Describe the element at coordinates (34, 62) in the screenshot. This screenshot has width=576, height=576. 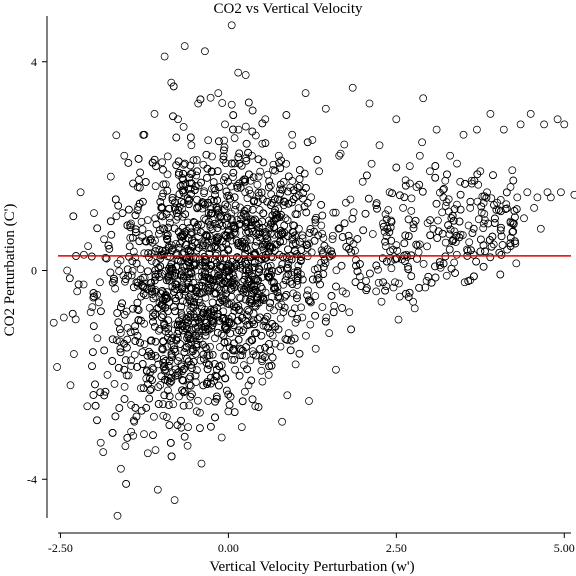
I see `y-tick-label: 4` at that location.